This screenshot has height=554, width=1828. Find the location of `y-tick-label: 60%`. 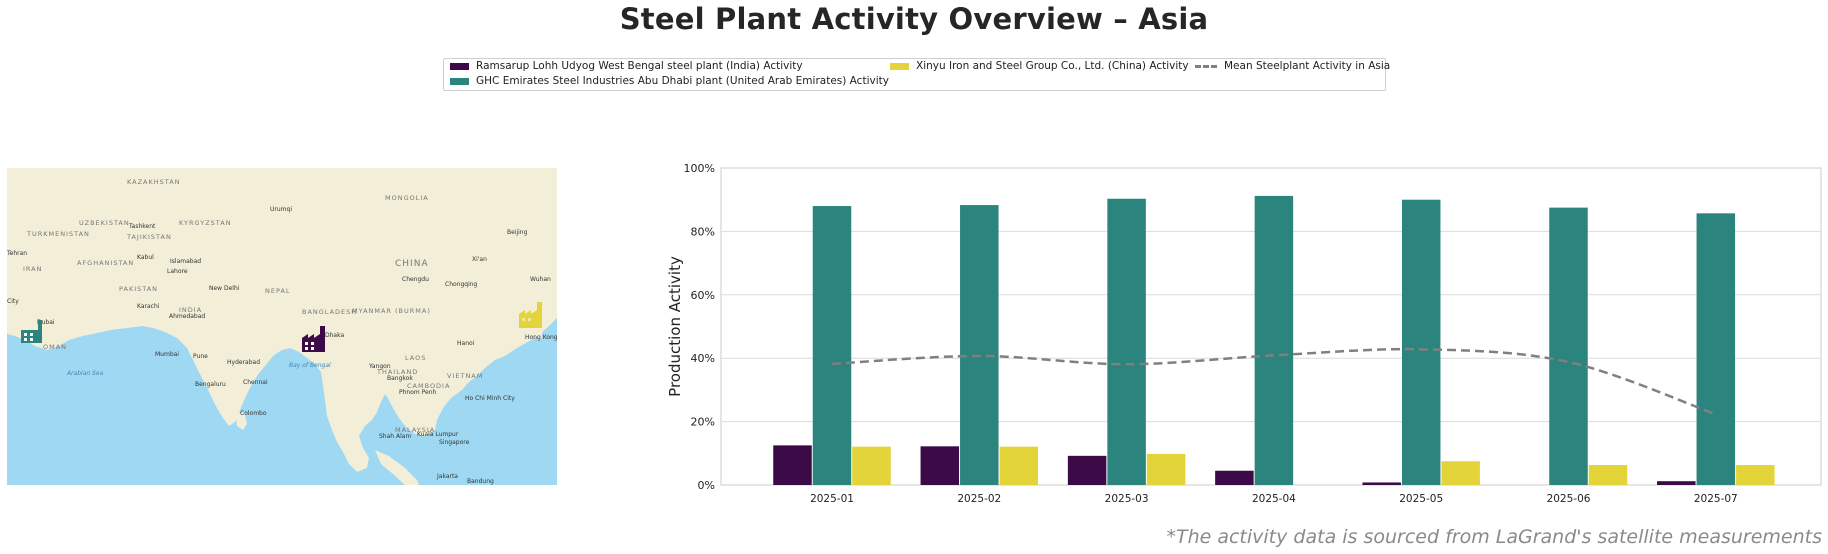

y-tick-label: 60% is located at coordinates (703, 295).